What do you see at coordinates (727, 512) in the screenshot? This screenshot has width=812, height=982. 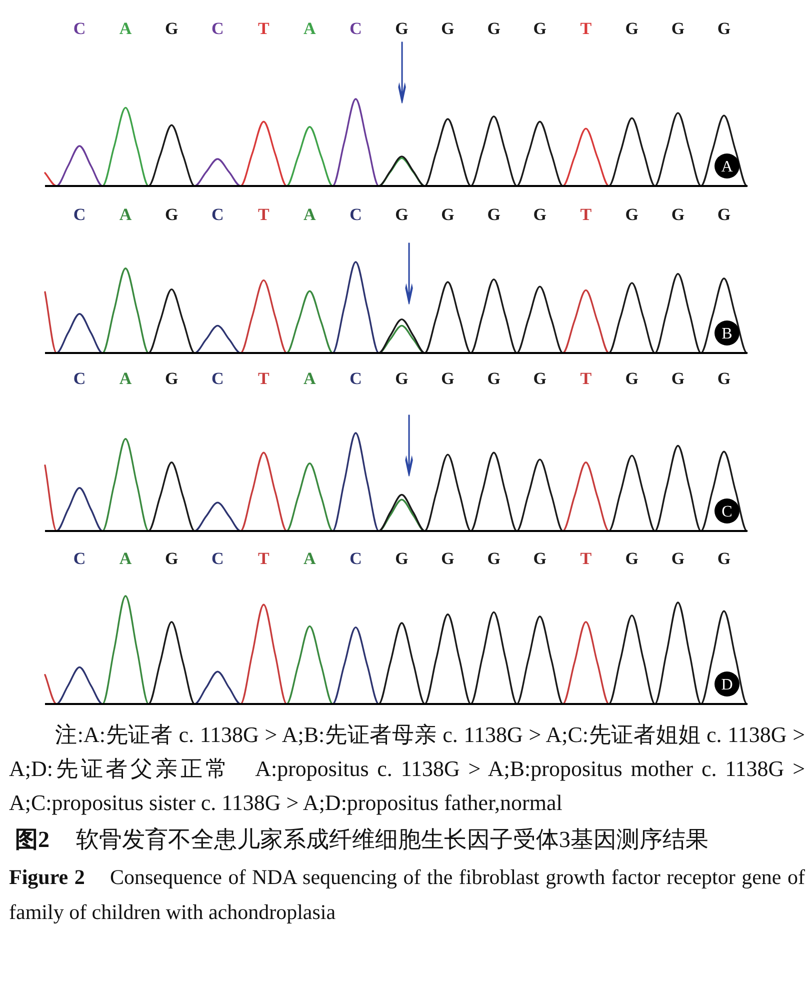 I see `text: C` at bounding box center [727, 512].